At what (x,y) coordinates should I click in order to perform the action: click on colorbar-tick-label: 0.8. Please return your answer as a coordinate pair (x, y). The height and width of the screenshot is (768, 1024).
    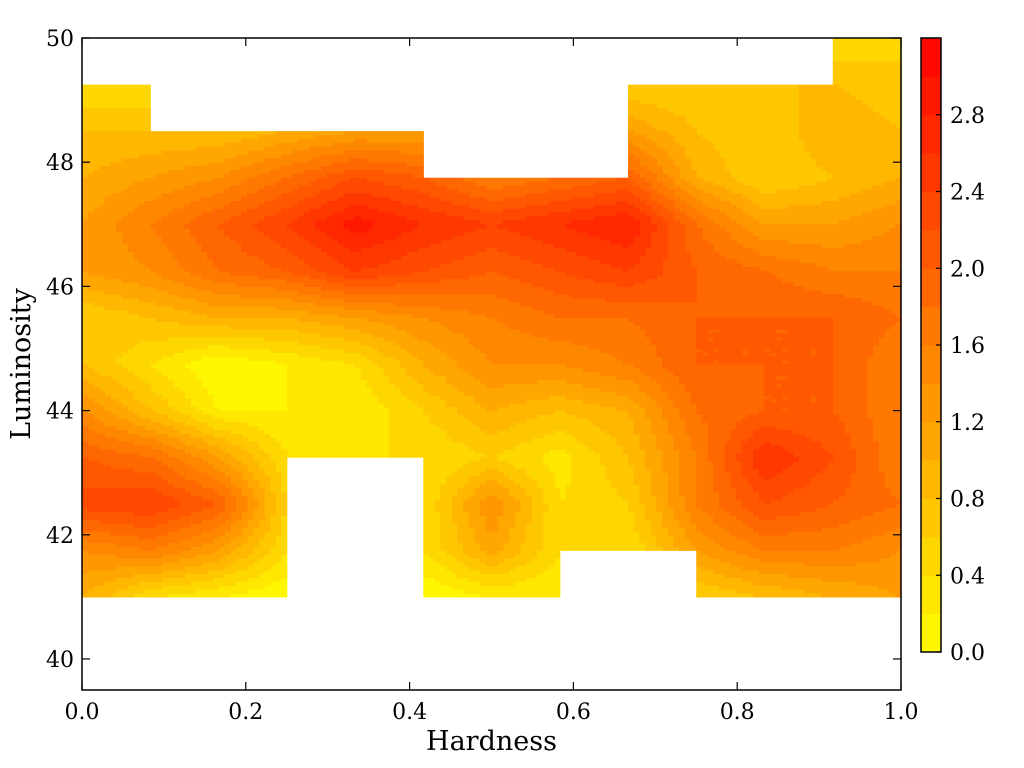
    Looking at the image, I should click on (967, 500).